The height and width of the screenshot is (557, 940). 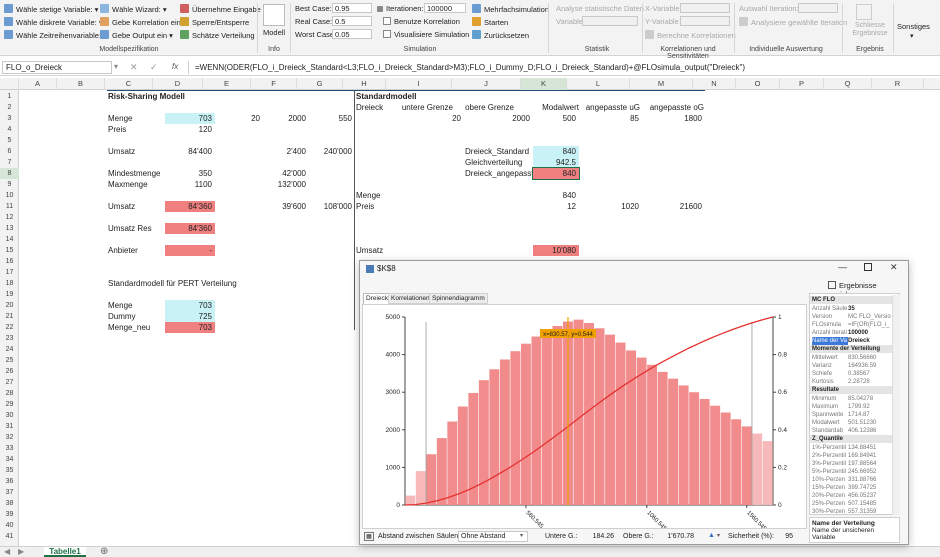 What do you see at coordinates (9, 404) in the screenshot?
I see `row-header: 29` at bounding box center [9, 404].